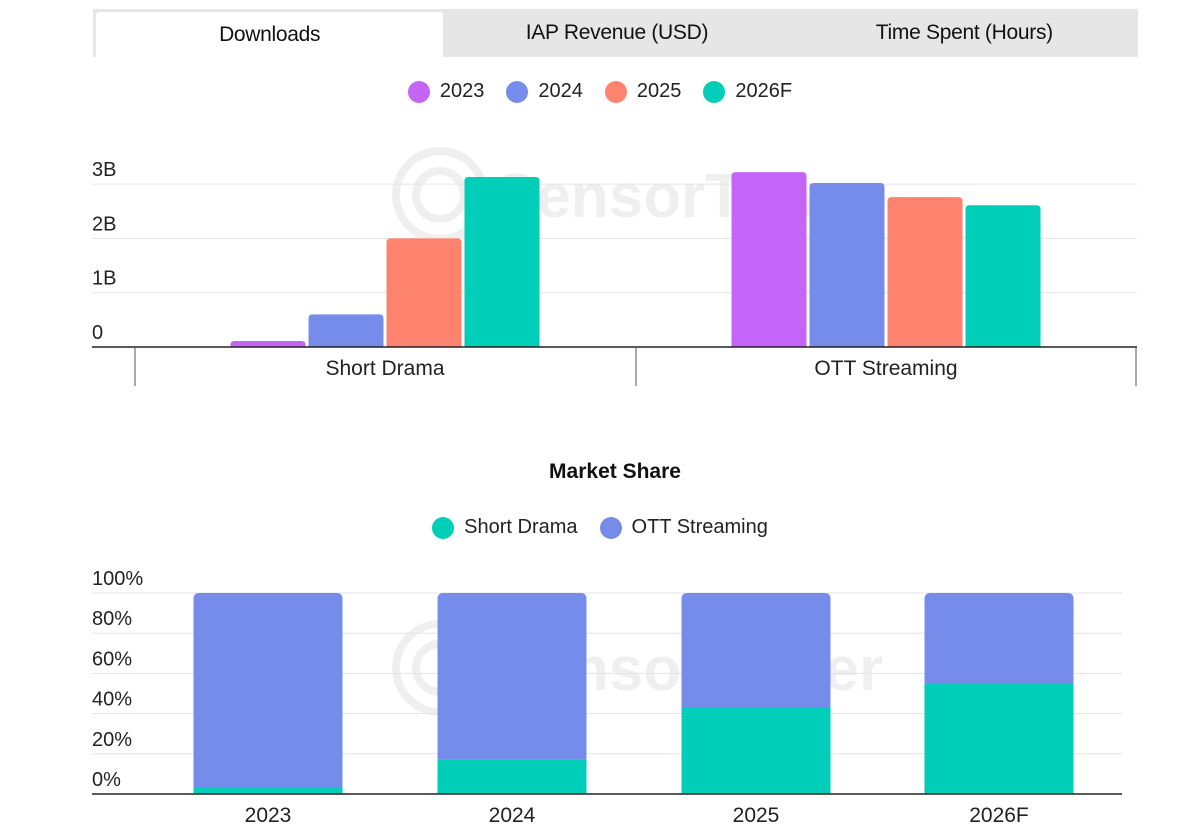 The width and height of the screenshot is (1200, 837). Describe the element at coordinates (999, 639) in the screenshot. I see `bar-2026f-ott-streaming` at that location.